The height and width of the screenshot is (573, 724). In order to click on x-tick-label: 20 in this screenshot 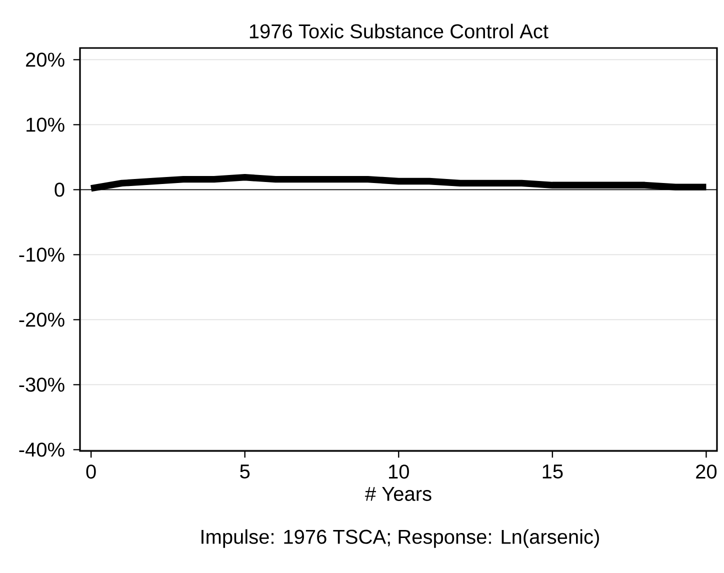, I will do `click(706, 471)`.